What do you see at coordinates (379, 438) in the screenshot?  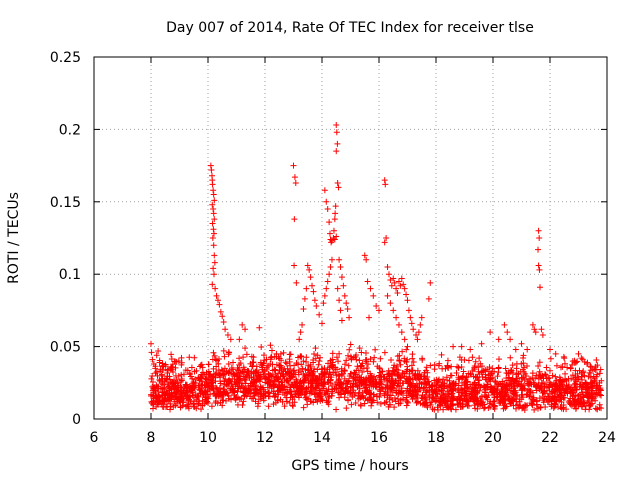 I see `x-tick-label: 16` at bounding box center [379, 438].